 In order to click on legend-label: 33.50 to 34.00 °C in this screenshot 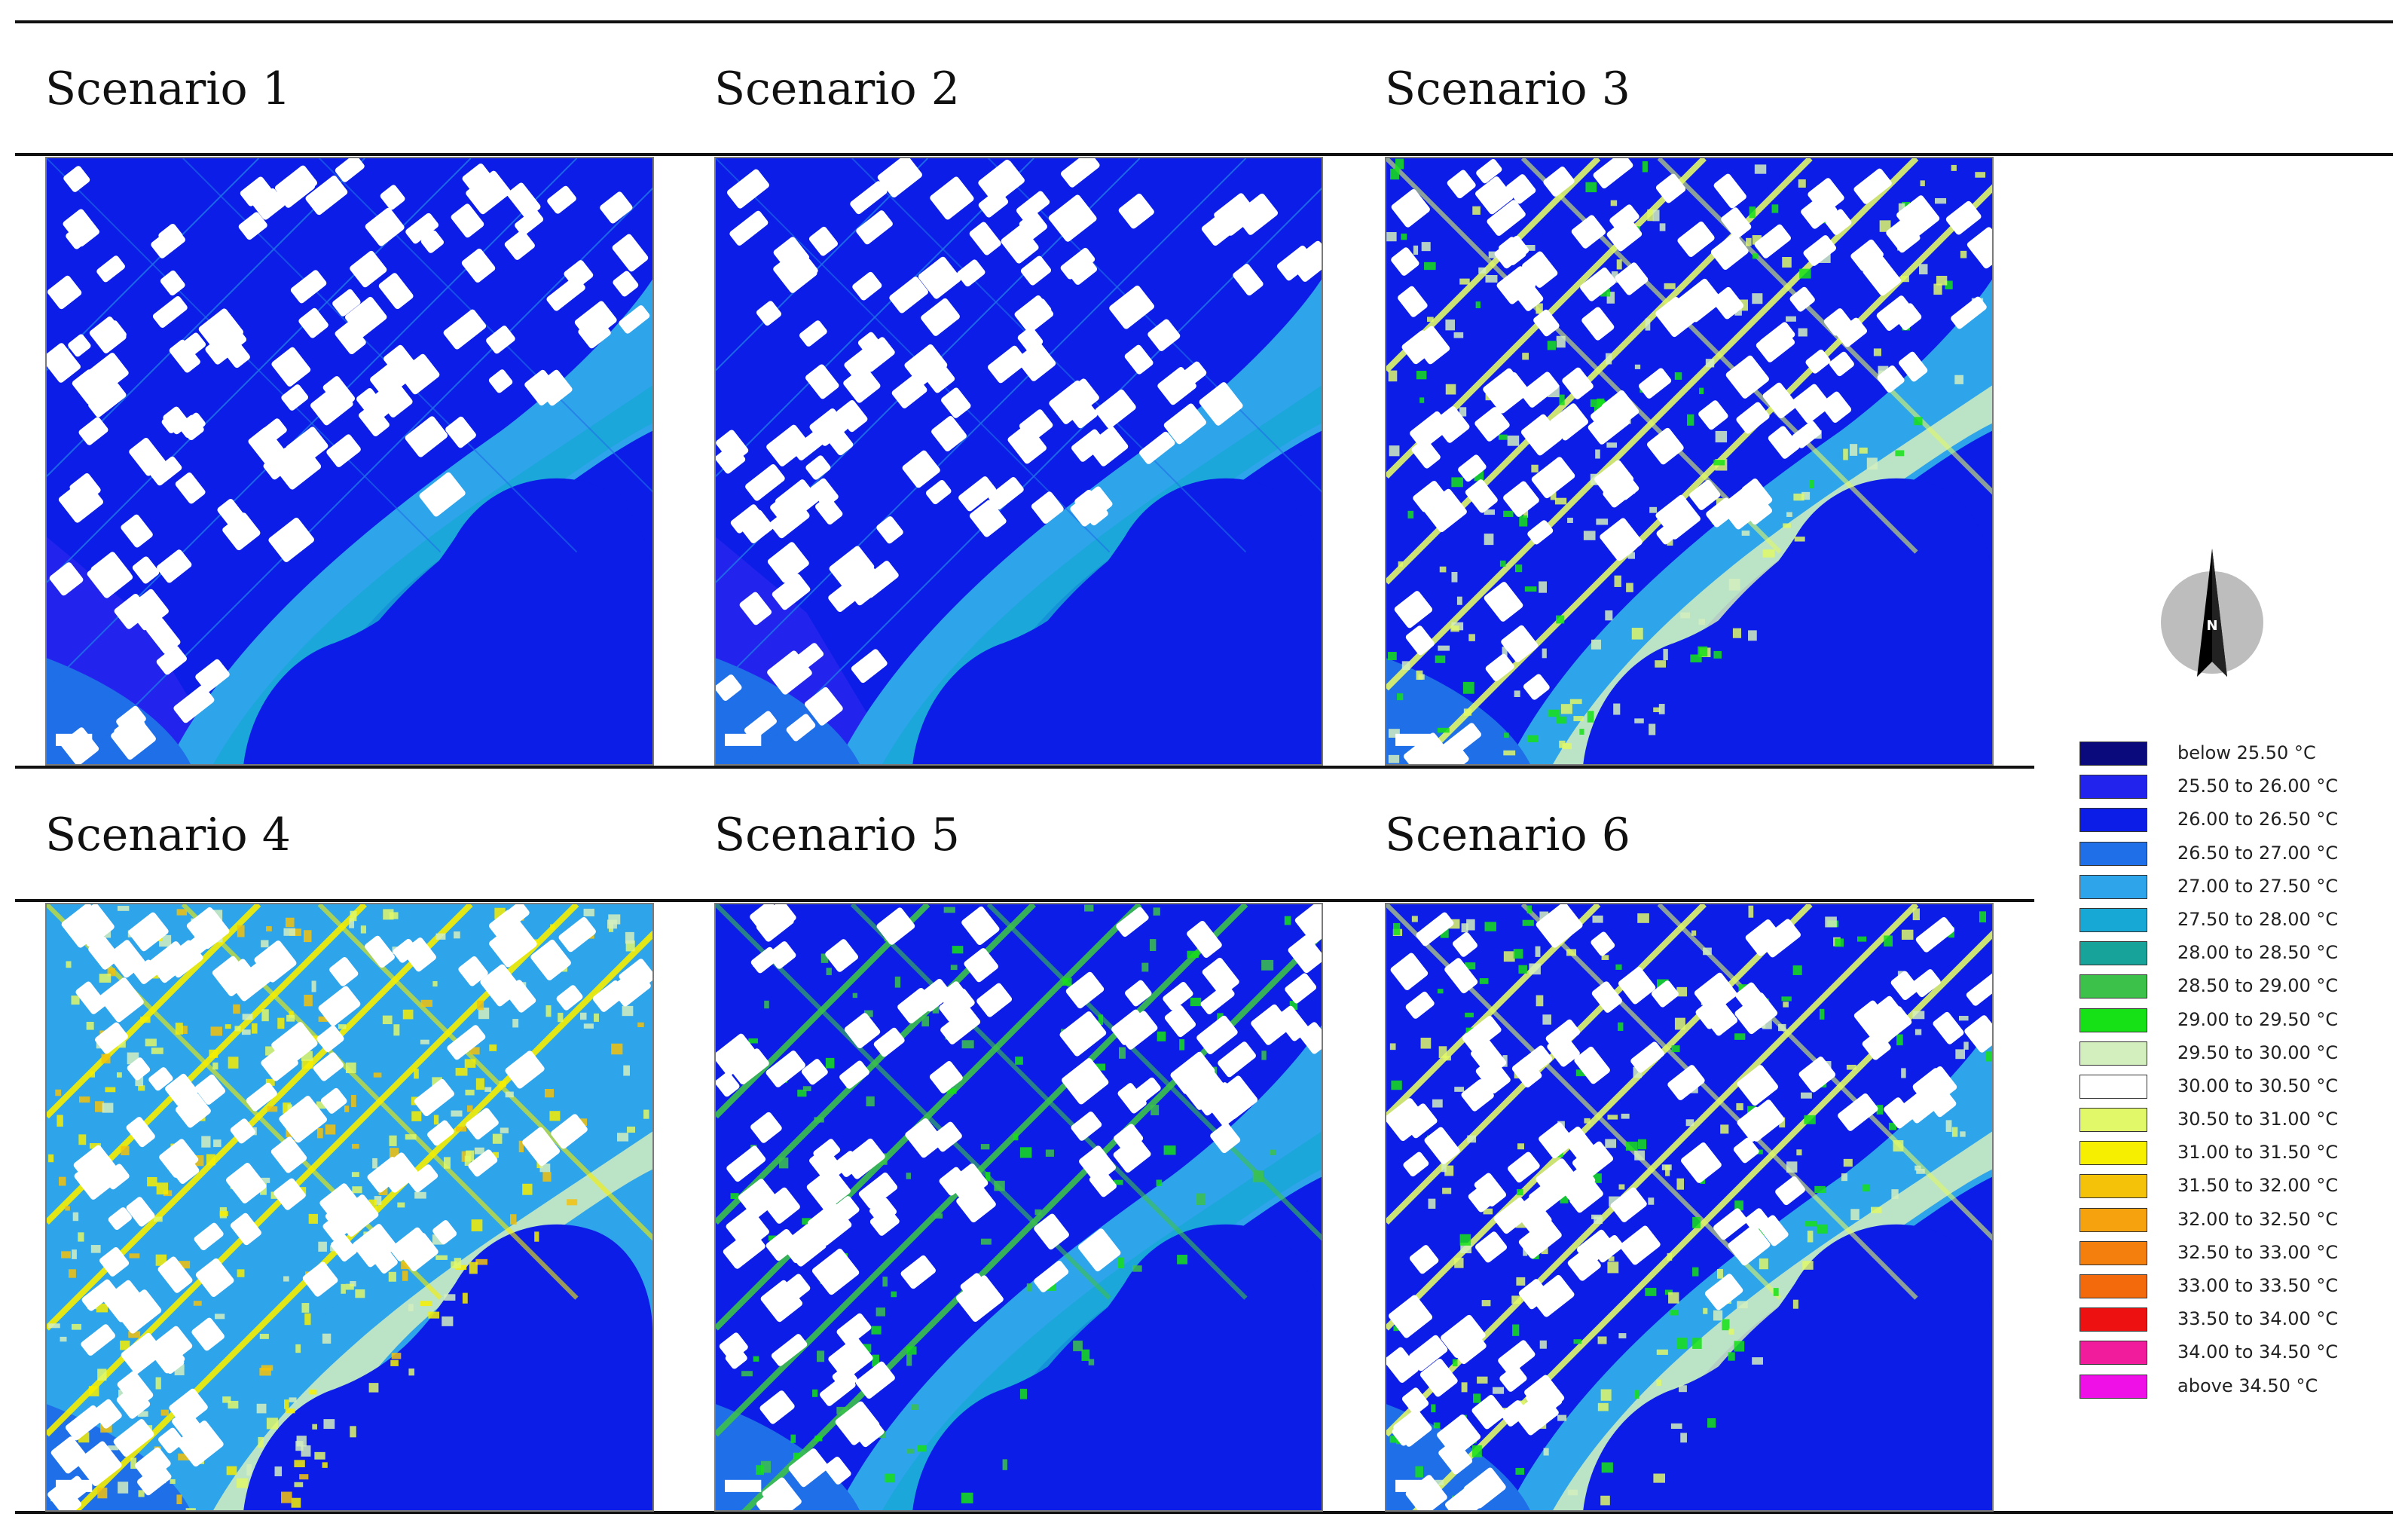, I will do `click(2258, 1319)`.